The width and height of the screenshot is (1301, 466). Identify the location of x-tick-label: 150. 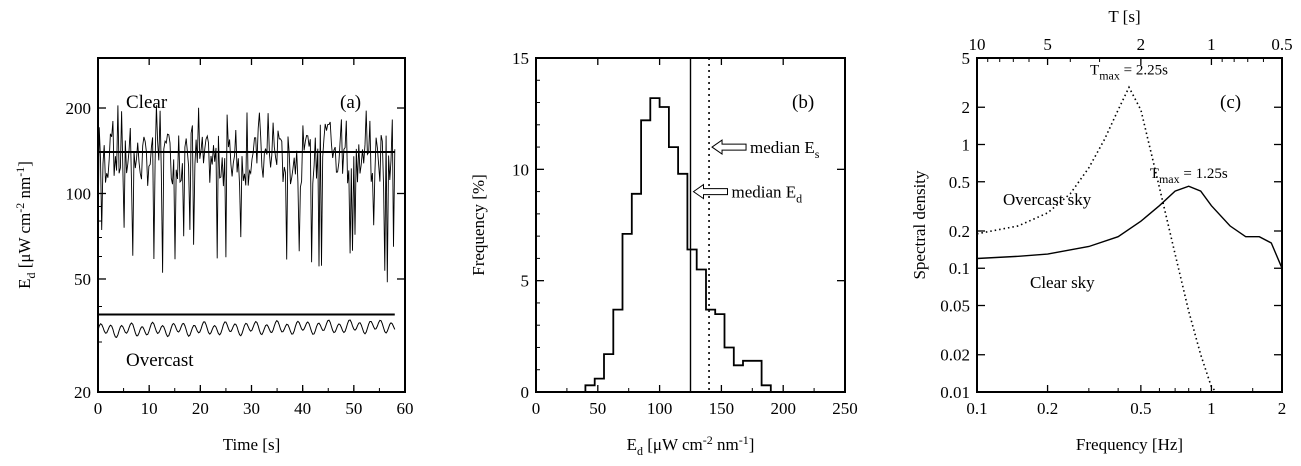
(722, 408).